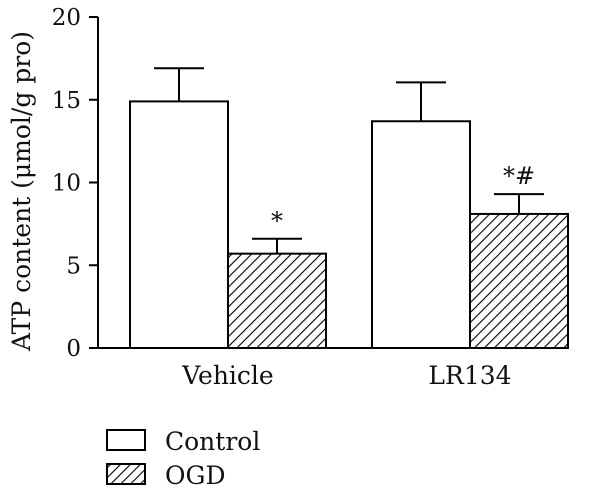  I want to click on bar-ogd-lr134, so click(519, 280).